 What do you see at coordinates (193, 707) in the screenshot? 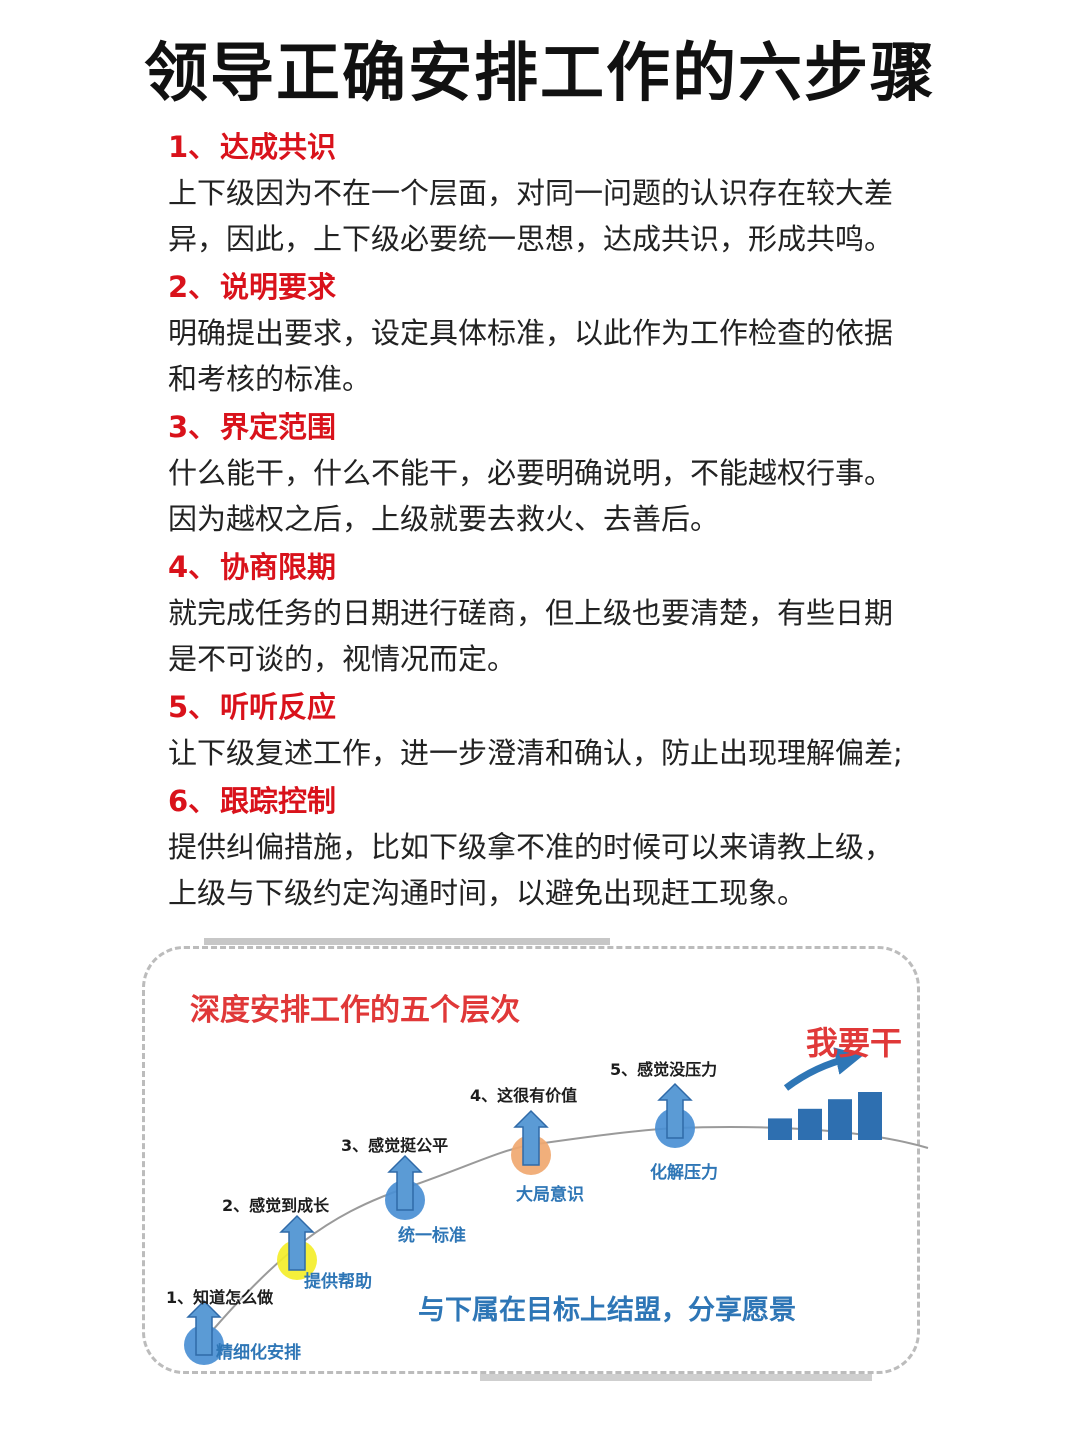
I see `step-number: 5、` at bounding box center [193, 707].